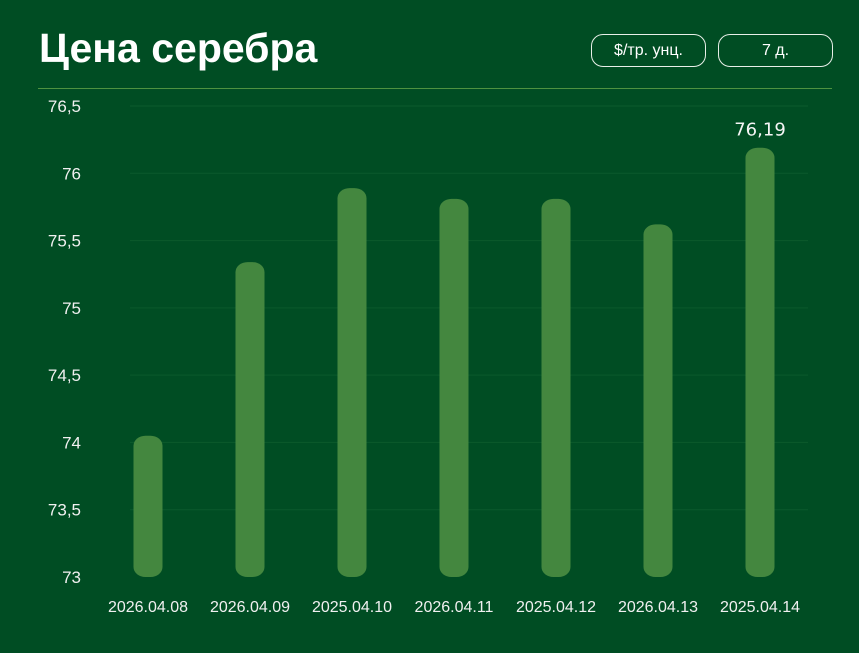 This screenshot has height=653, width=859. I want to click on y-tick-label: 76, so click(71, 173).